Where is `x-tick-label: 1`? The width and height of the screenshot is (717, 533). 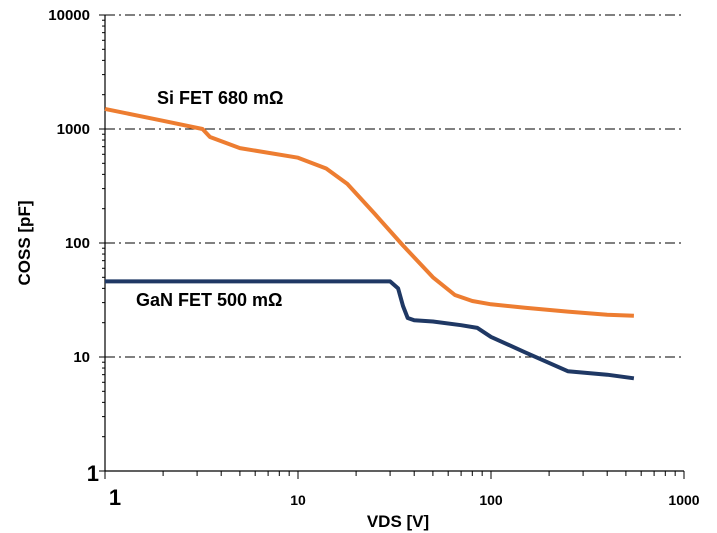 x-tick-label: 1 is located at coordinates (115, 497).